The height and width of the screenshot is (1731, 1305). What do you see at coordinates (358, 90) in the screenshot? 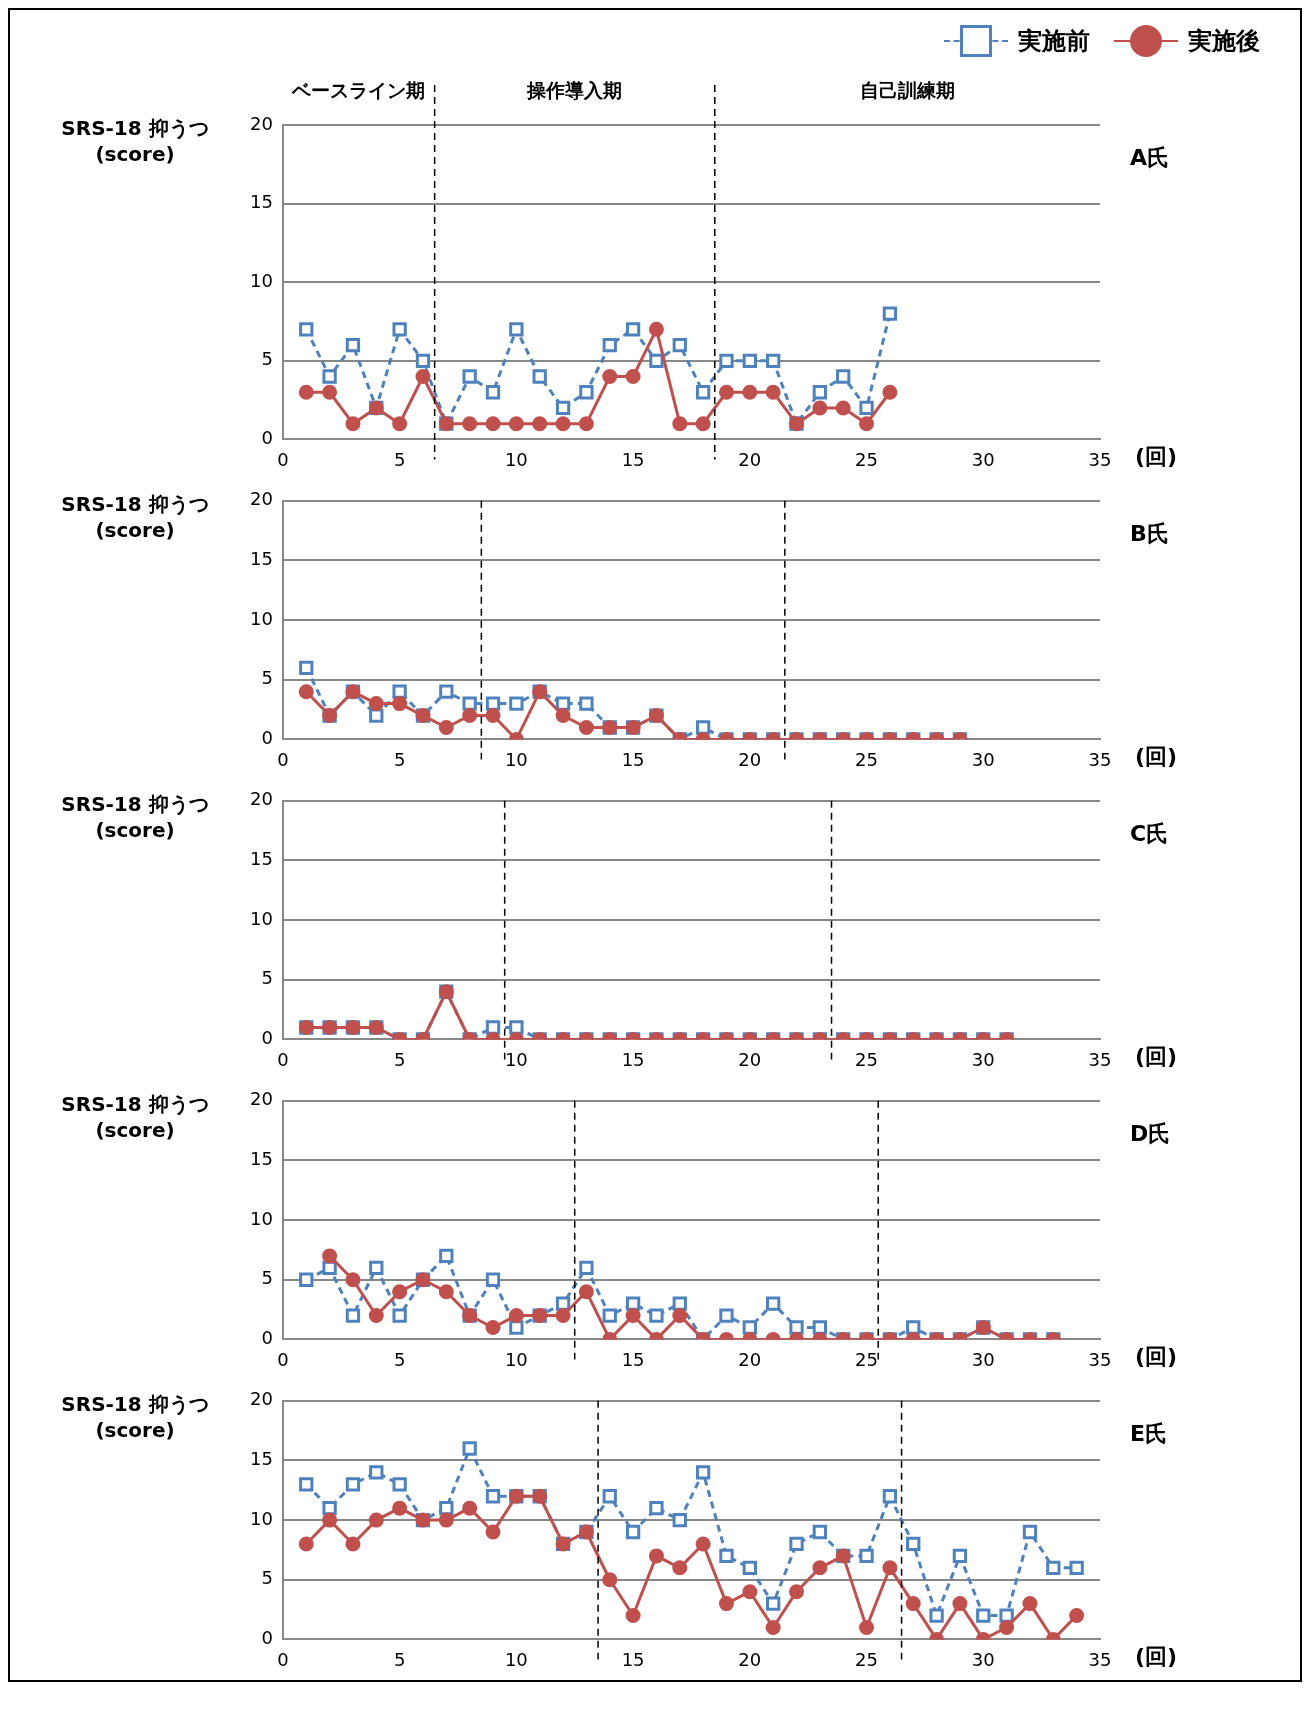
I see `text: ベースライン期` at bounding box center [358, 90].